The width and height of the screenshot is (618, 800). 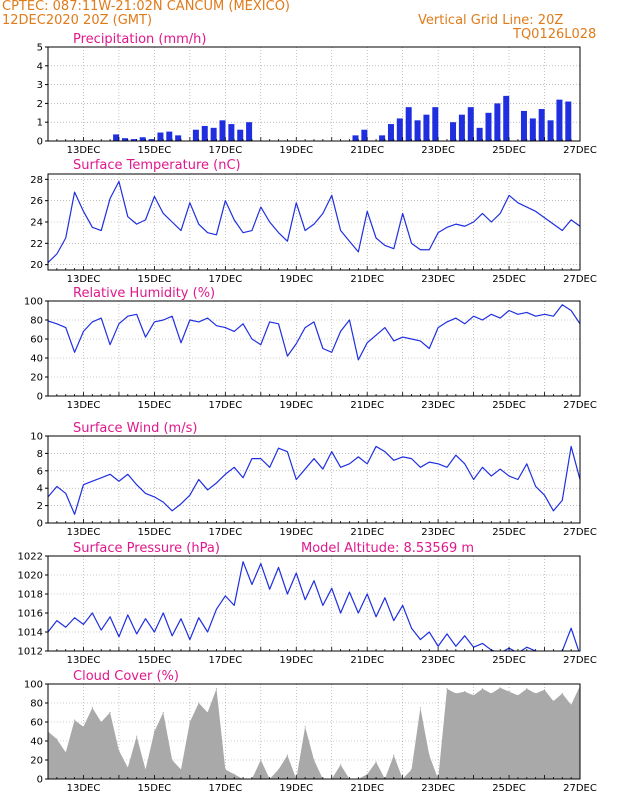 What do you see at coordinates (77, 20) in the screenshot?
I see `header-date: 12DEC2020 20Z (GMT)` at bounding box center [77, 20].